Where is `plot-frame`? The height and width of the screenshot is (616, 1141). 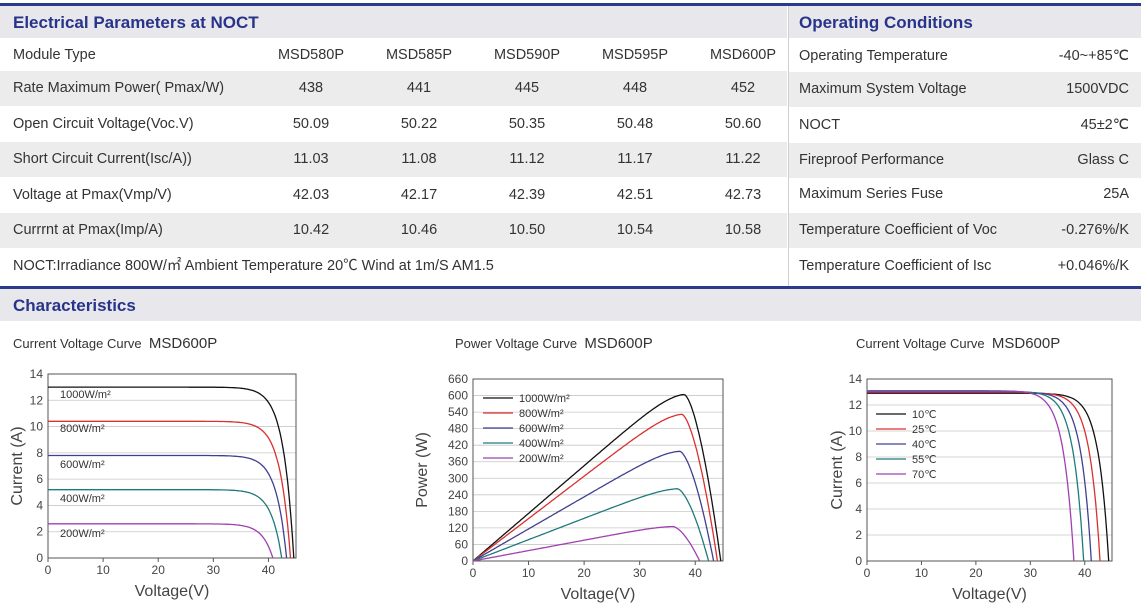
plot-frame is located at coordinates (989, 470).